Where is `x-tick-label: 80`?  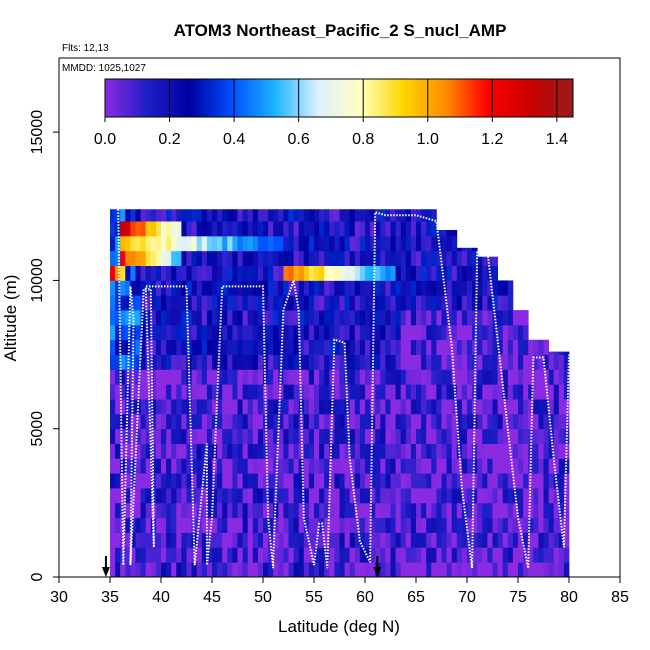 x-tick-label: 80 is located at coordinates (569, 597).